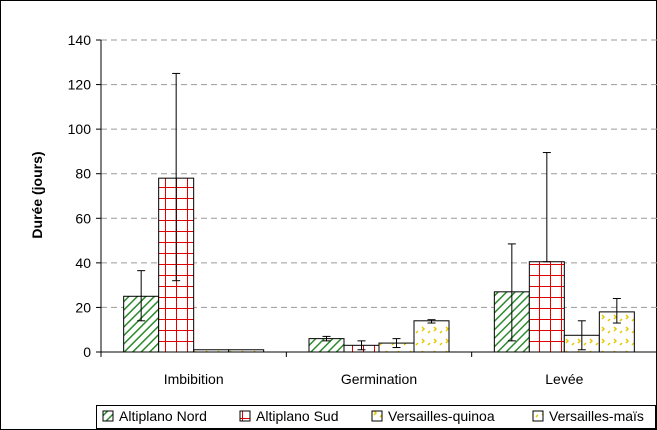 The image size is (657, 430). What do you see at coordinates (379, 379) in the screenshot?
I see `x-tick-label: Germination` at bounding box center [379, 379].